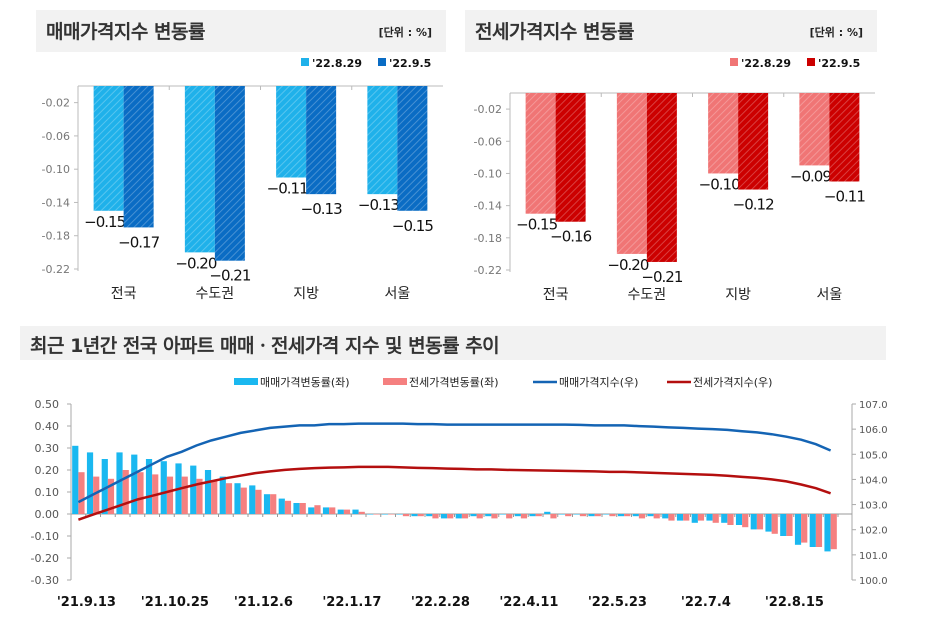 This screenshot has height=626, width=936. Describe the element at coordinates (844, 197) in the screenshot. I see `data-label: −0.11` at that location.